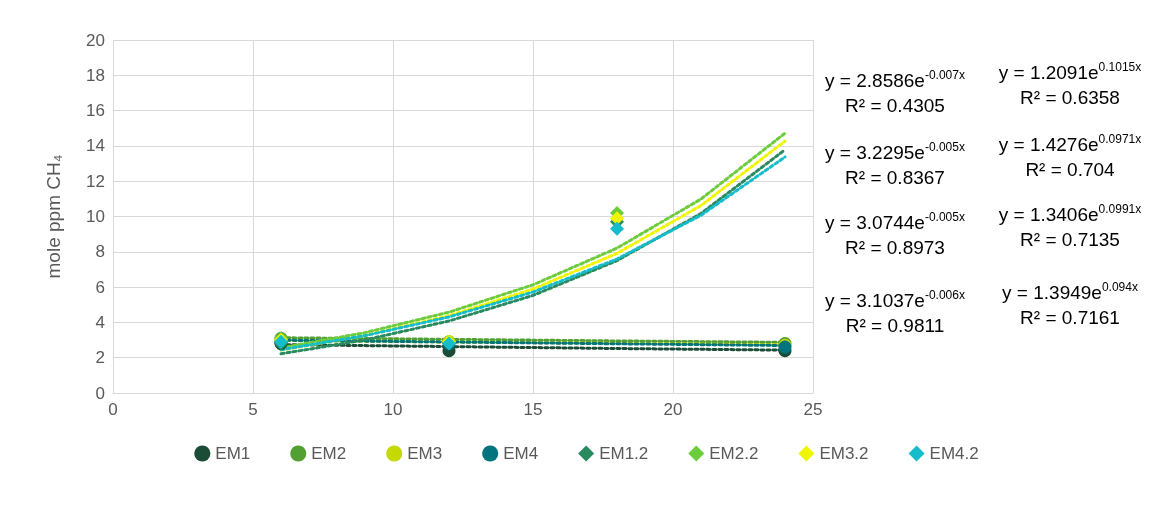 The height and width of the screenshot is (517, 1173). I want to click on text: R² = 0.8367, so click(895, 177).